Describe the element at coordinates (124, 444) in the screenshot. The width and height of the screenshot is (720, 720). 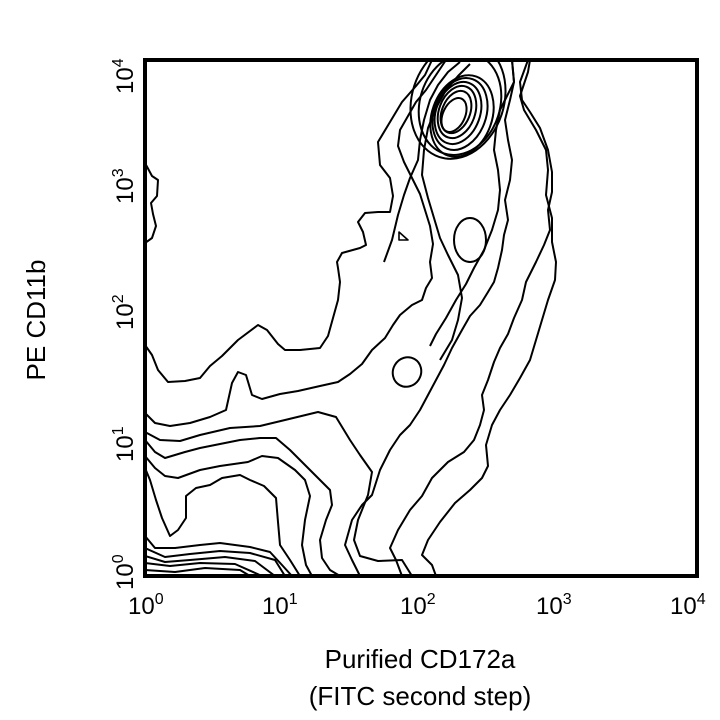
I see `y-tick-label: 101` at that location.